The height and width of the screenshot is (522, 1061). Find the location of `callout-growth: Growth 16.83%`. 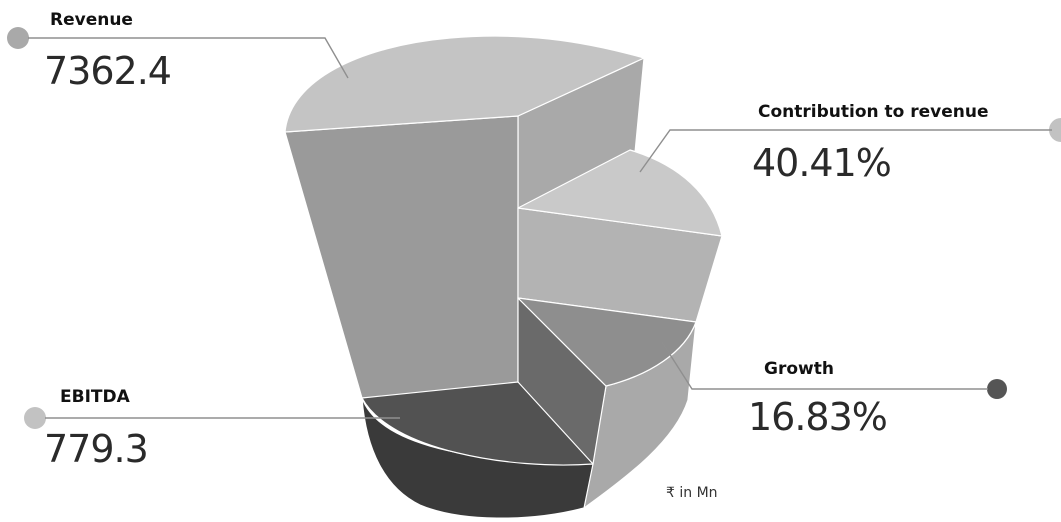

callout-growth: Growth 16.83% is located at coordinates (834, 390).